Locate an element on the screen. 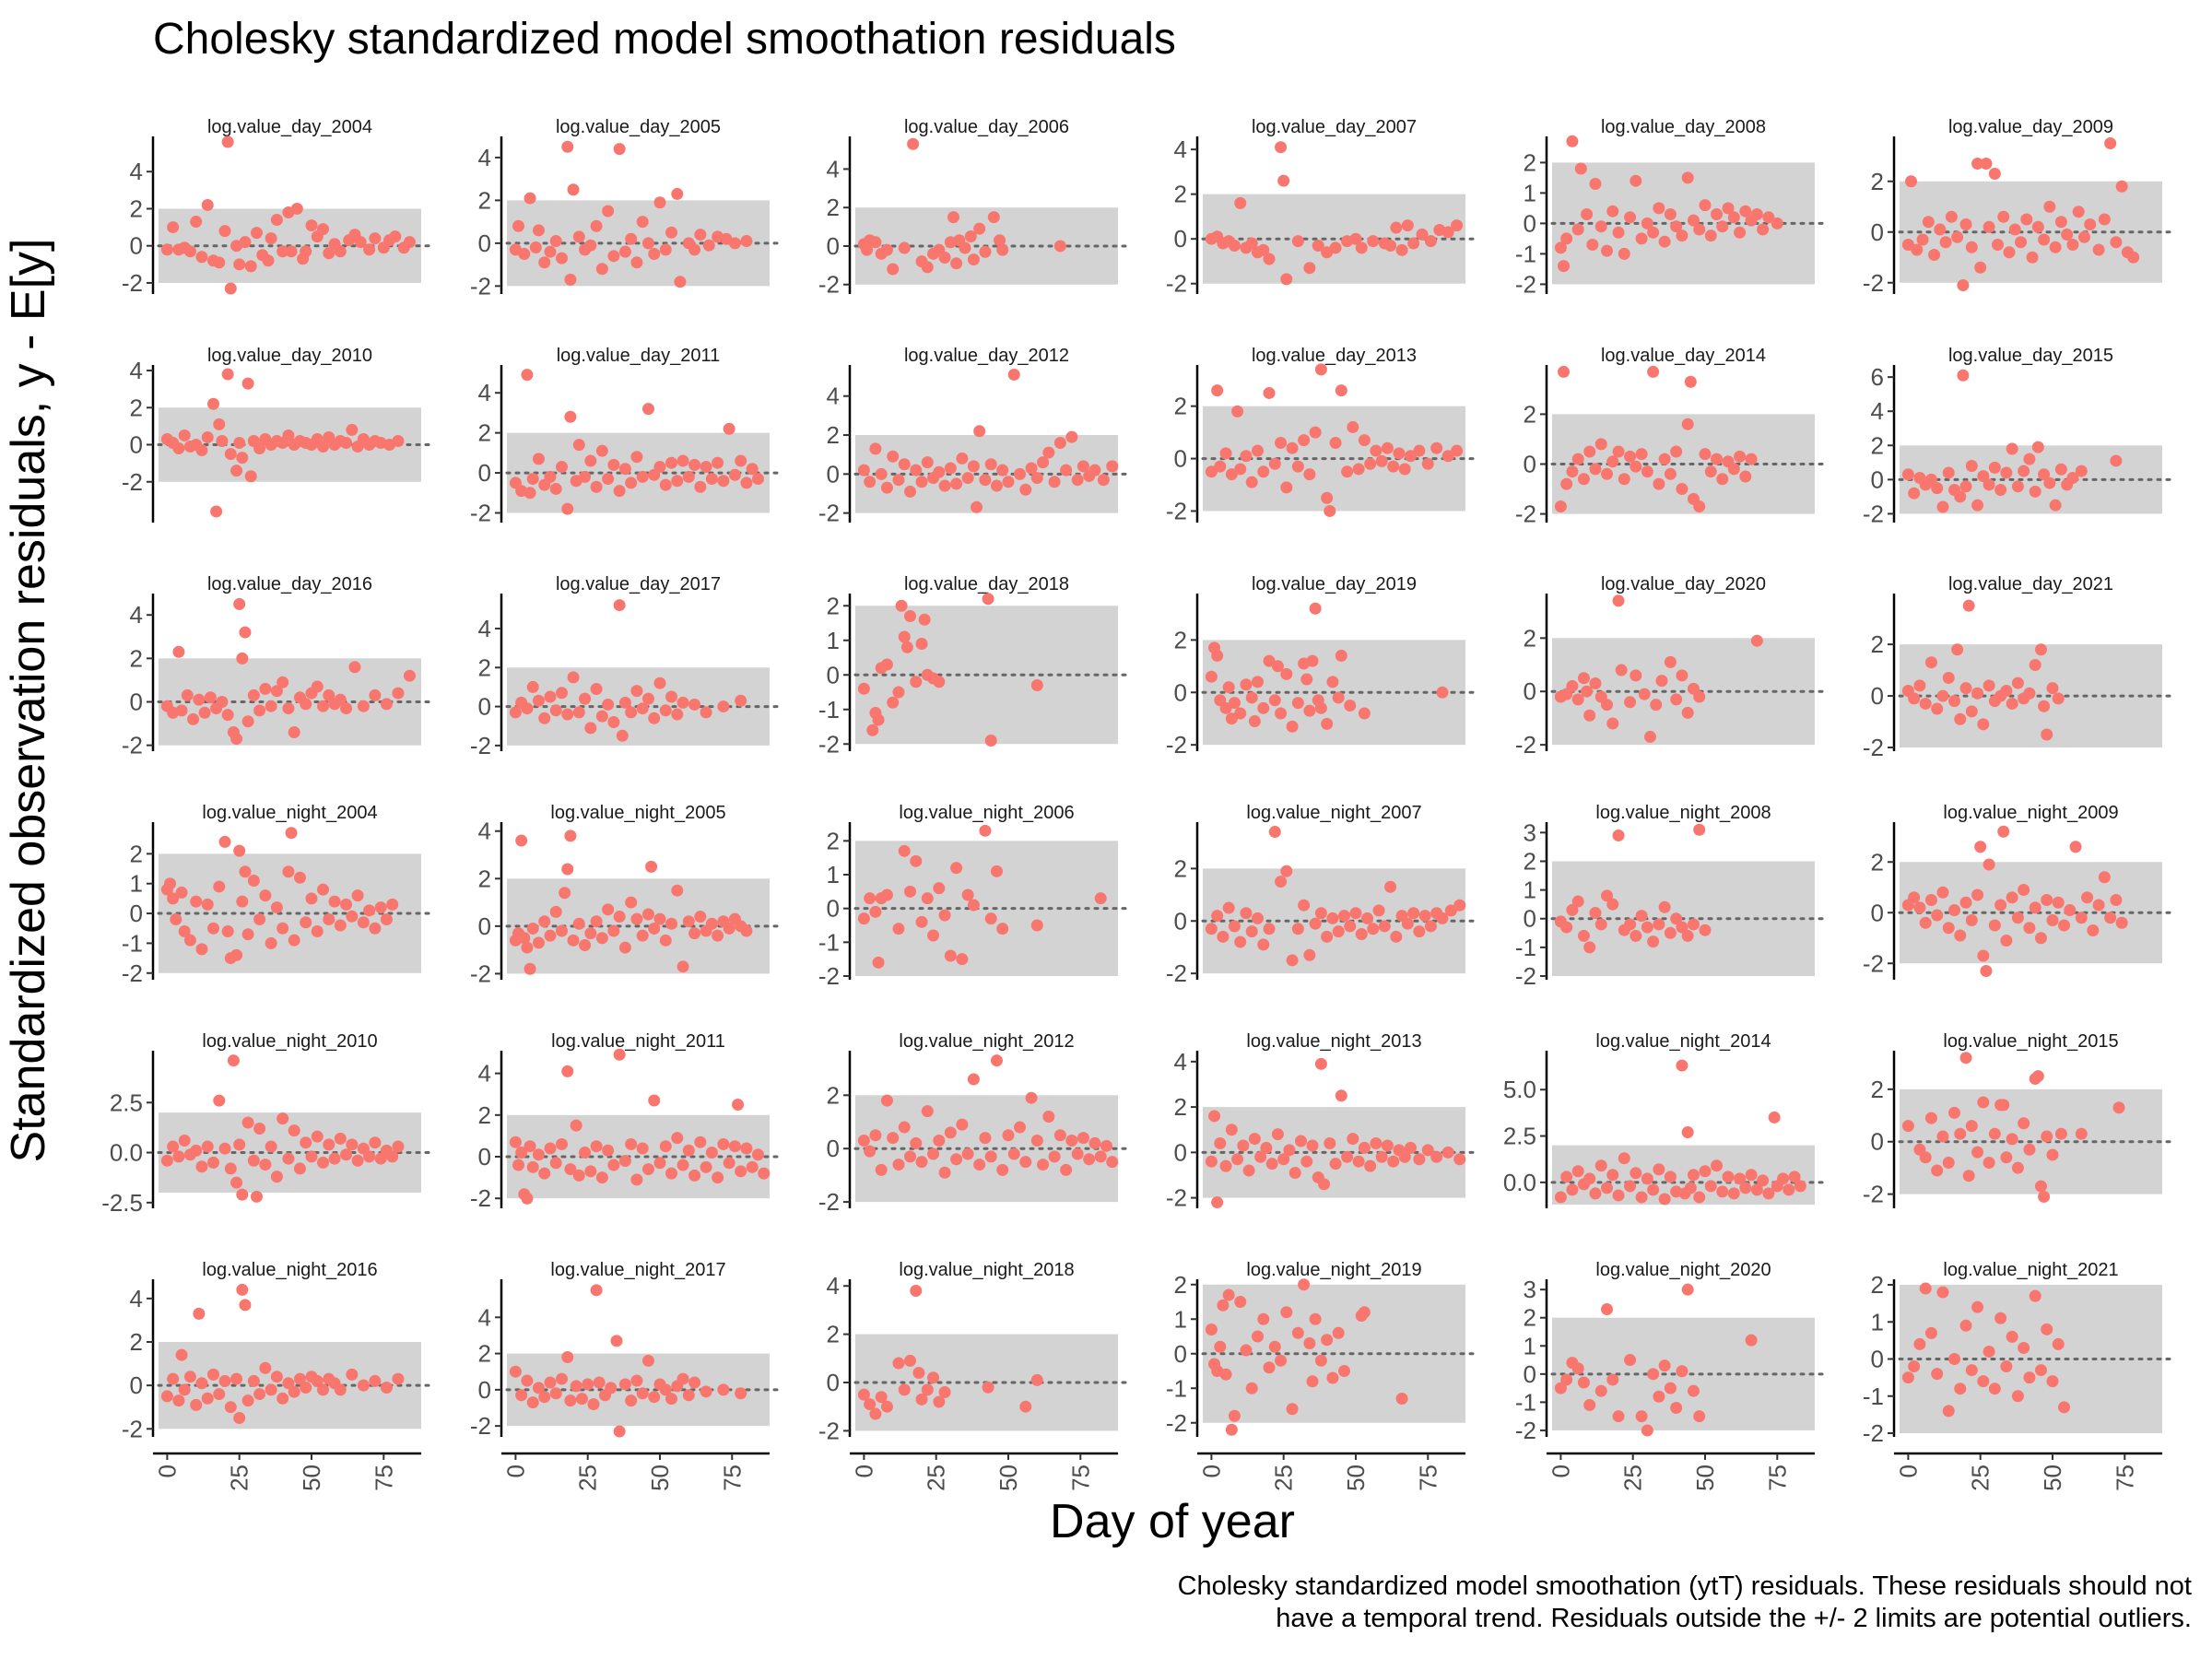 This screenshot has height=1659, width=2212. facet-panel: log.value_night_2021 -2 -1 0 1 2 0 25 50 75 is located at coordinates (2018, 1375).